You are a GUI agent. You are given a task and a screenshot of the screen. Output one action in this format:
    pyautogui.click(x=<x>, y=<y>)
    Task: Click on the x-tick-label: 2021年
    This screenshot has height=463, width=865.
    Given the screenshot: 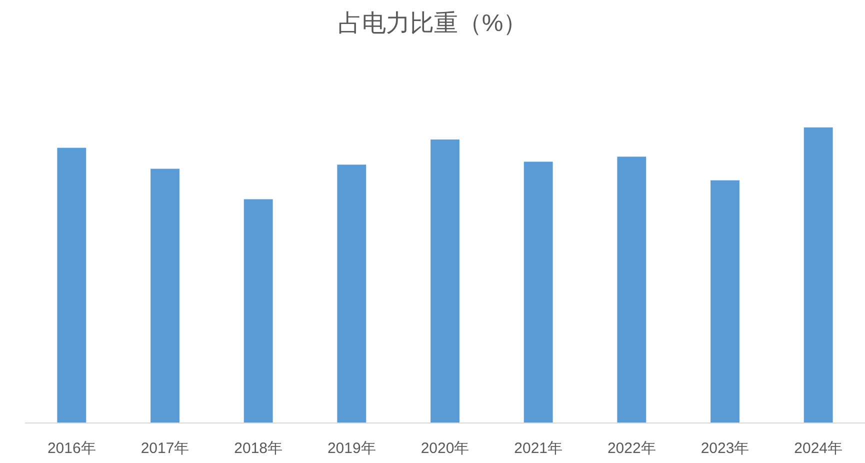 What is the action you would take?
    pyautogui.click(x=538, y=448)
    